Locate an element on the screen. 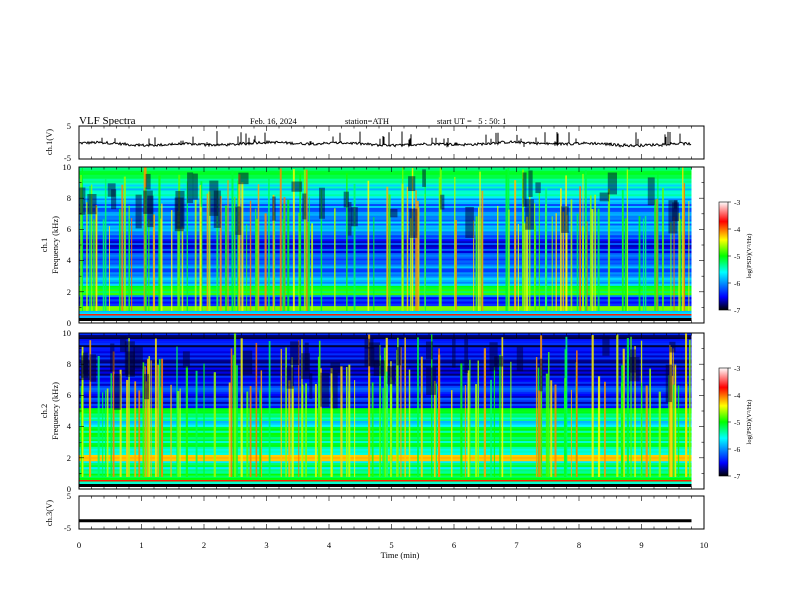 This screenshot has width=792, height=612. station-label: station=ATH is located at coordinates (367, 121).